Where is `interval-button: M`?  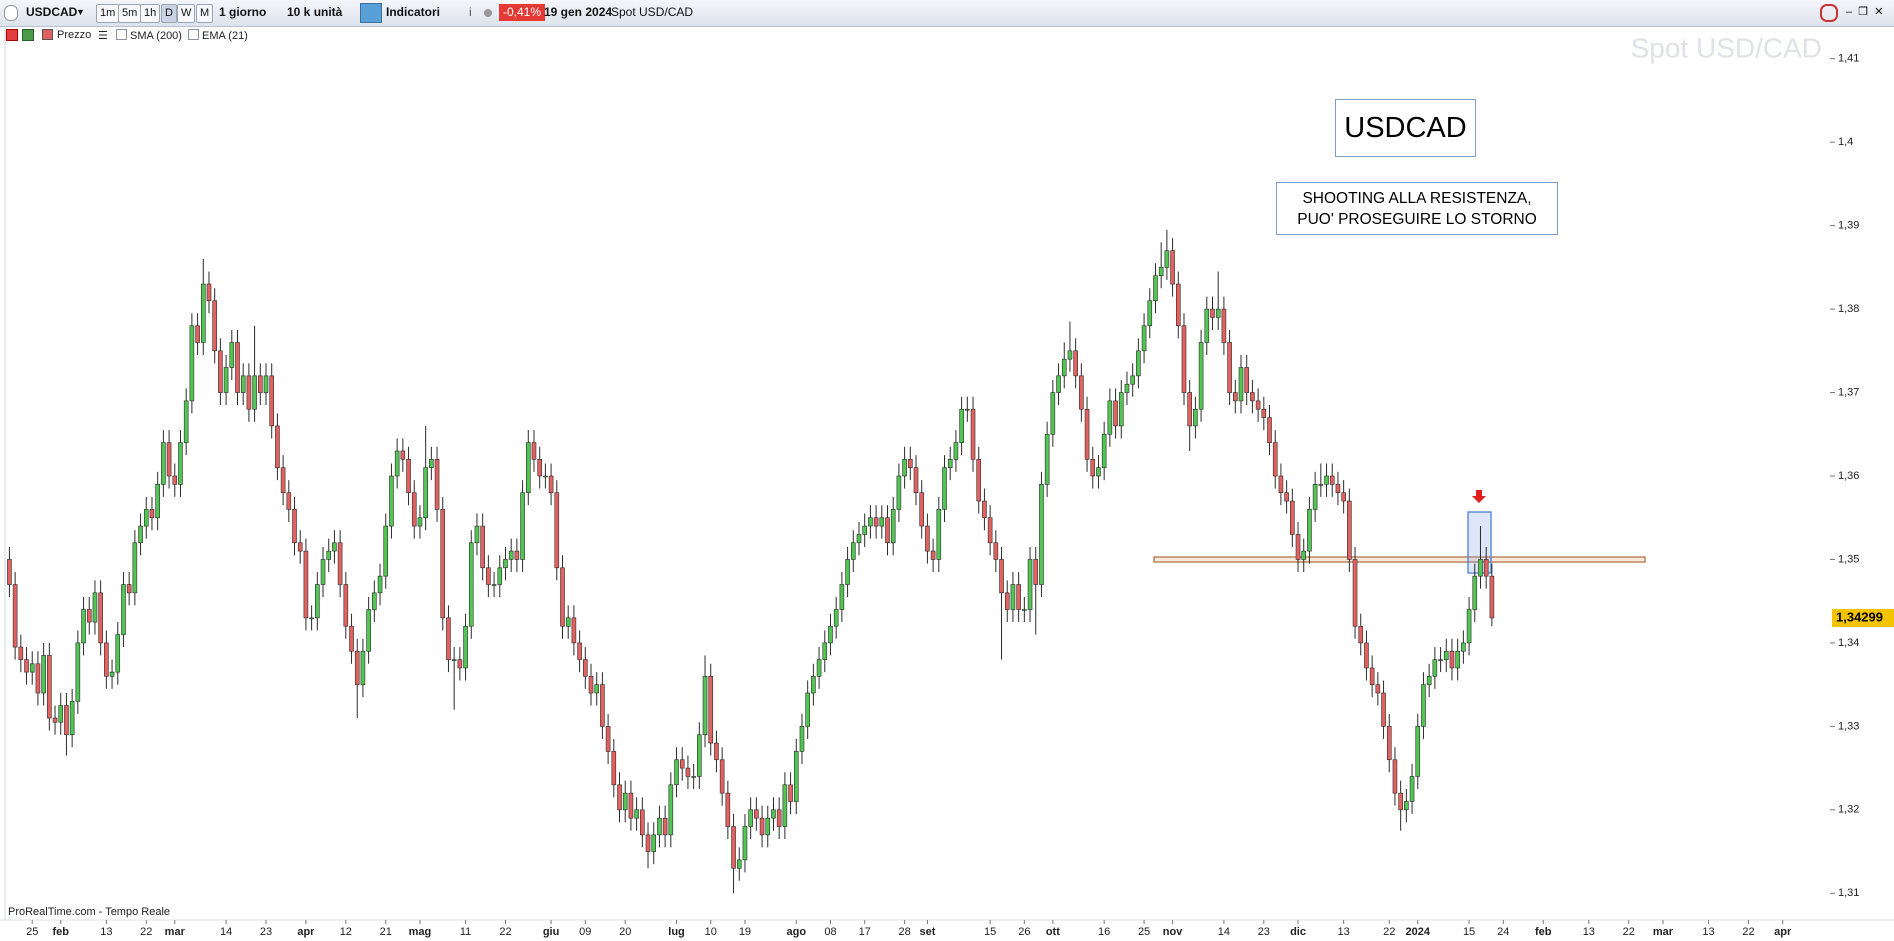
interval-button: M is located at coordinates (205, 13).